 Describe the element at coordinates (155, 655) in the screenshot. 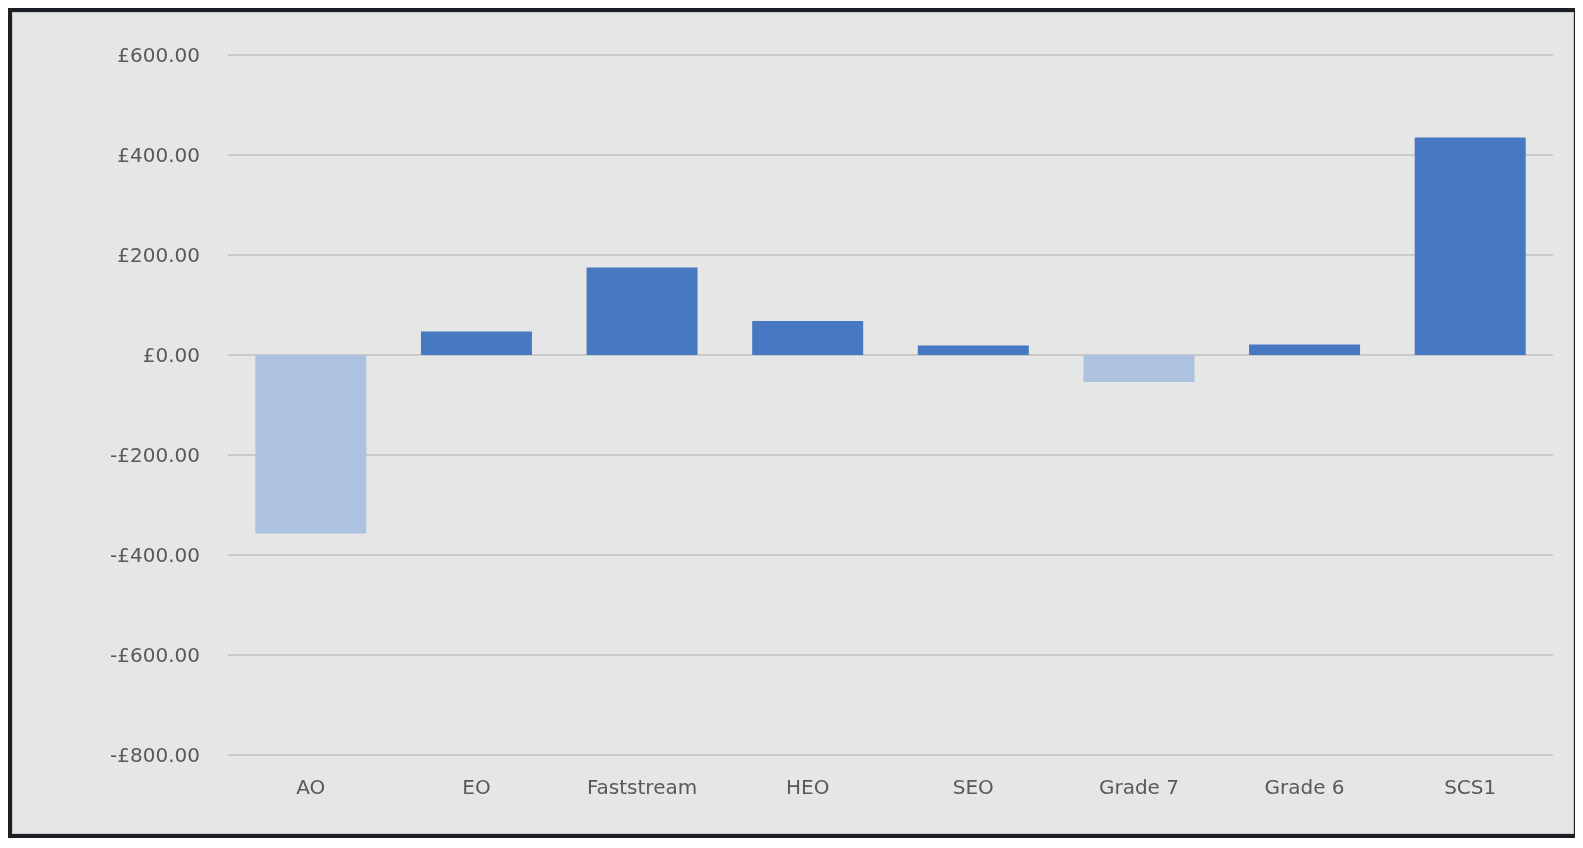

I see `y-tick-label: -£600.00` at that location.